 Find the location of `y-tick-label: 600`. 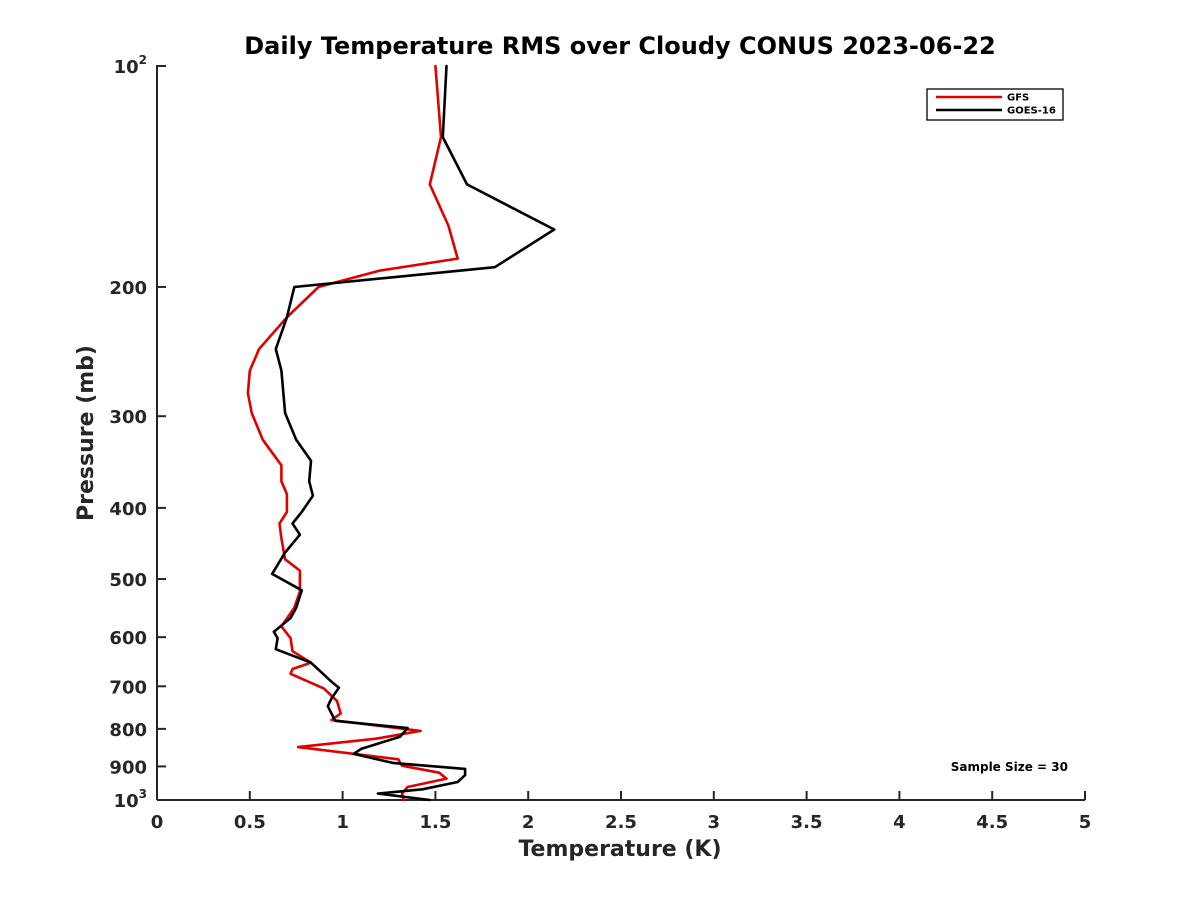

y-tick-label: 600 is located at coordinates (128, 638).